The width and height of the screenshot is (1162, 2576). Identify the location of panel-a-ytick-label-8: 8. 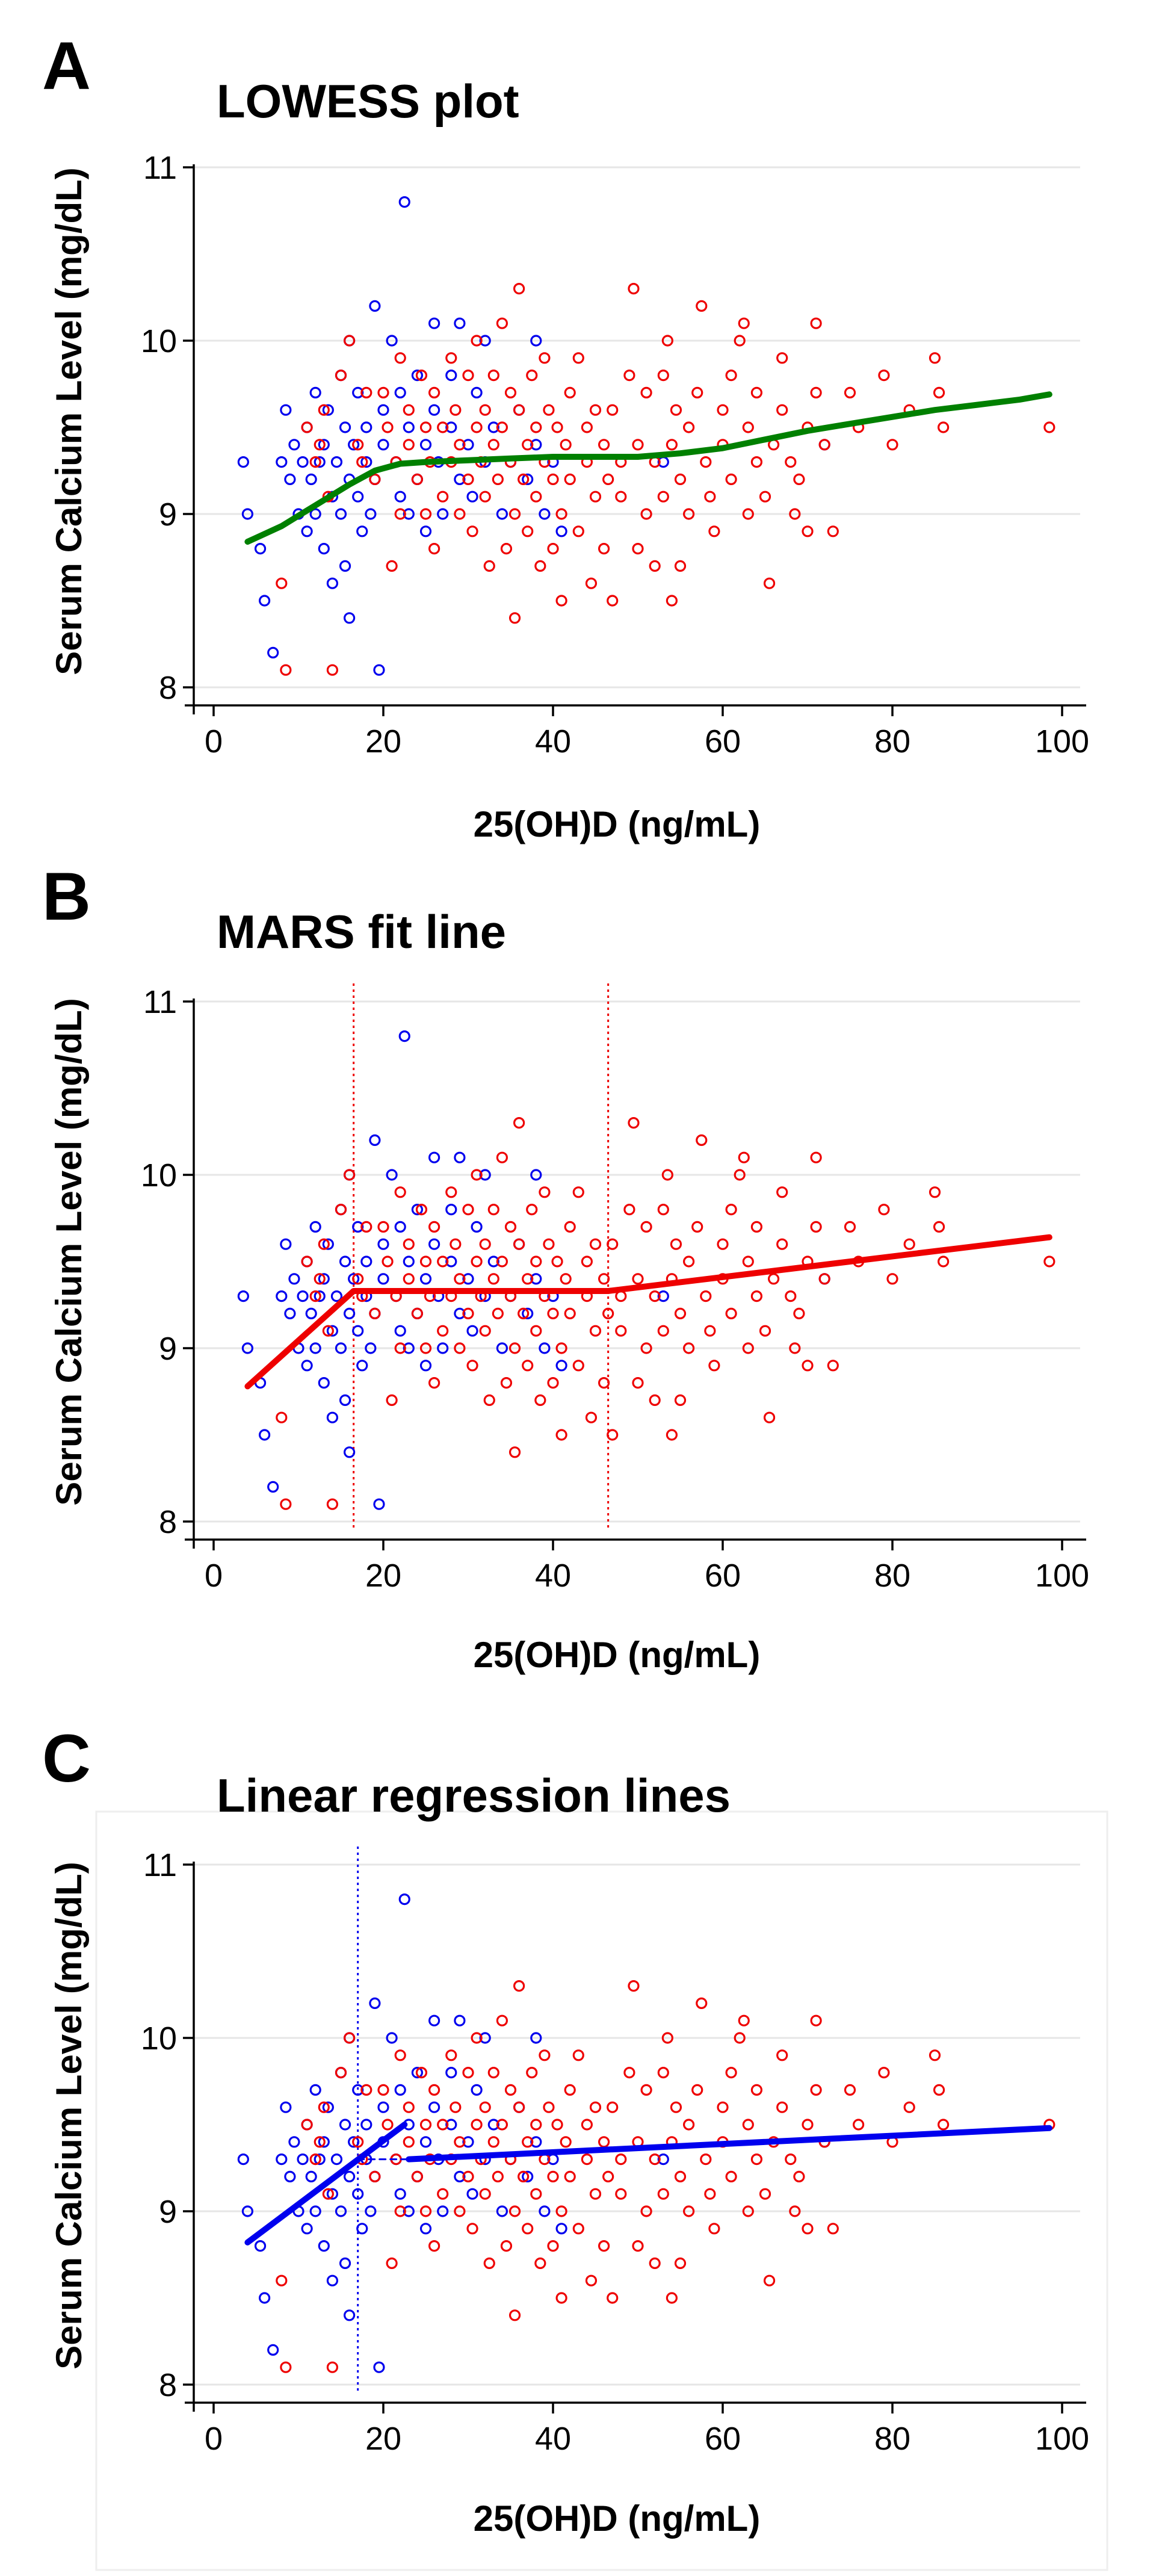
(168, 688).